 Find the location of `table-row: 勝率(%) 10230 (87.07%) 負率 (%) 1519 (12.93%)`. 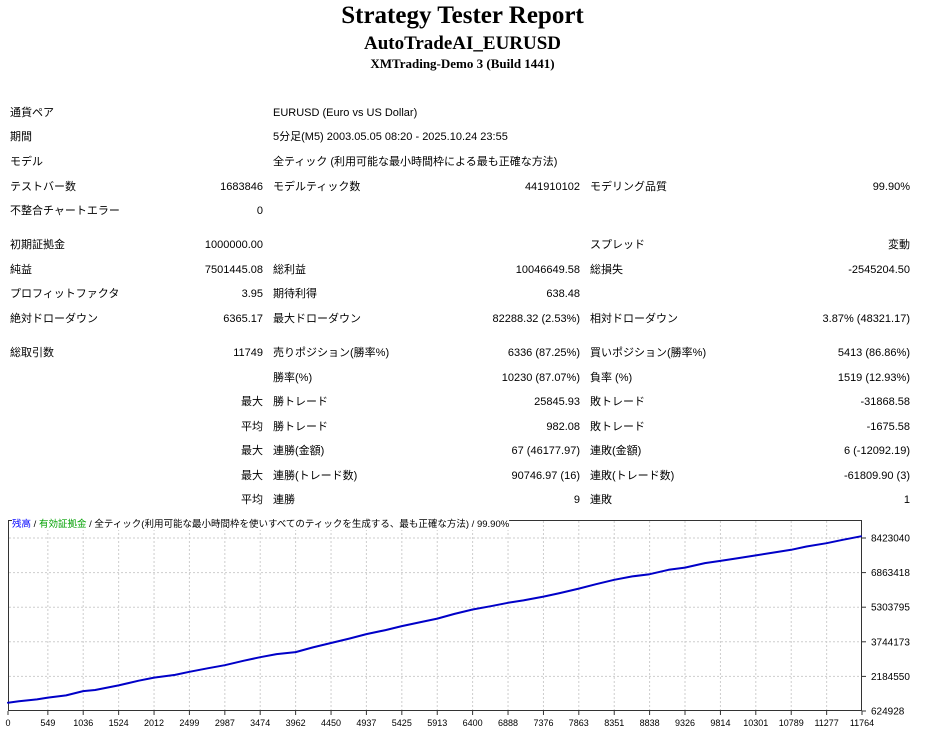

table-row: 勝率(%) 10230 (87.07%) 負率 (%) 1519 (12.93%) is located at coordinates (460, 378).